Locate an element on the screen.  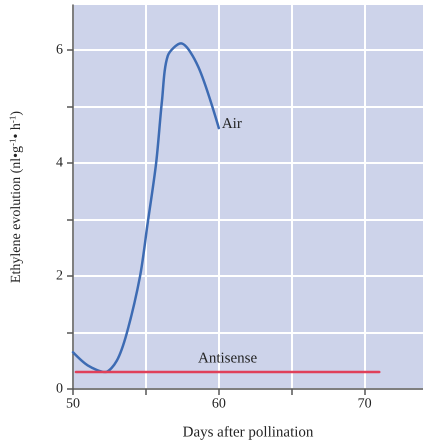
x-tick-label: 70 is located at coordinates (365, 404).